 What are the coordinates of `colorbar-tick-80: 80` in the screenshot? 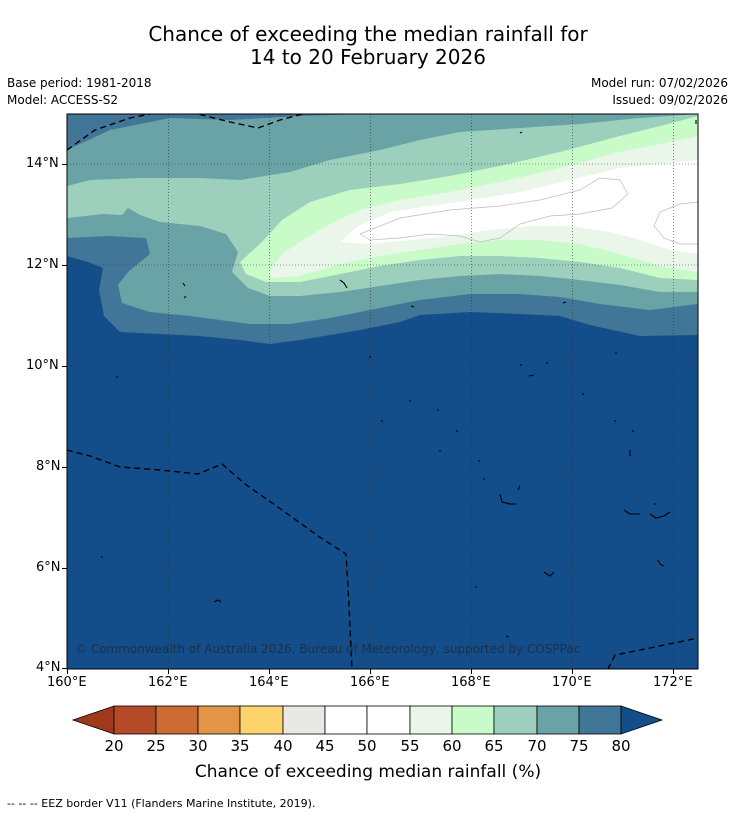 It's located at (621, 746).